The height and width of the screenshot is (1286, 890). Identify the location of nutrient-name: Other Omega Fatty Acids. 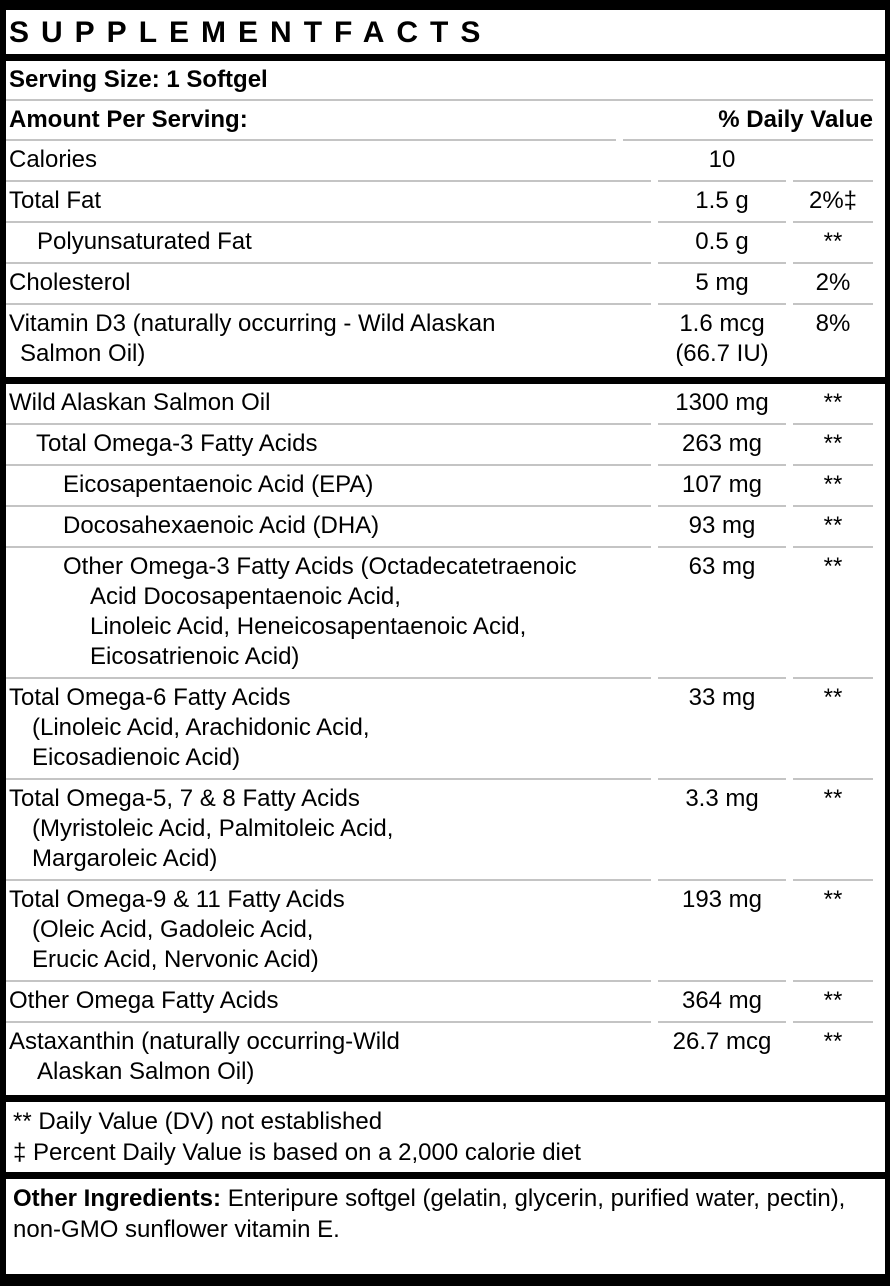
(328, 1002).